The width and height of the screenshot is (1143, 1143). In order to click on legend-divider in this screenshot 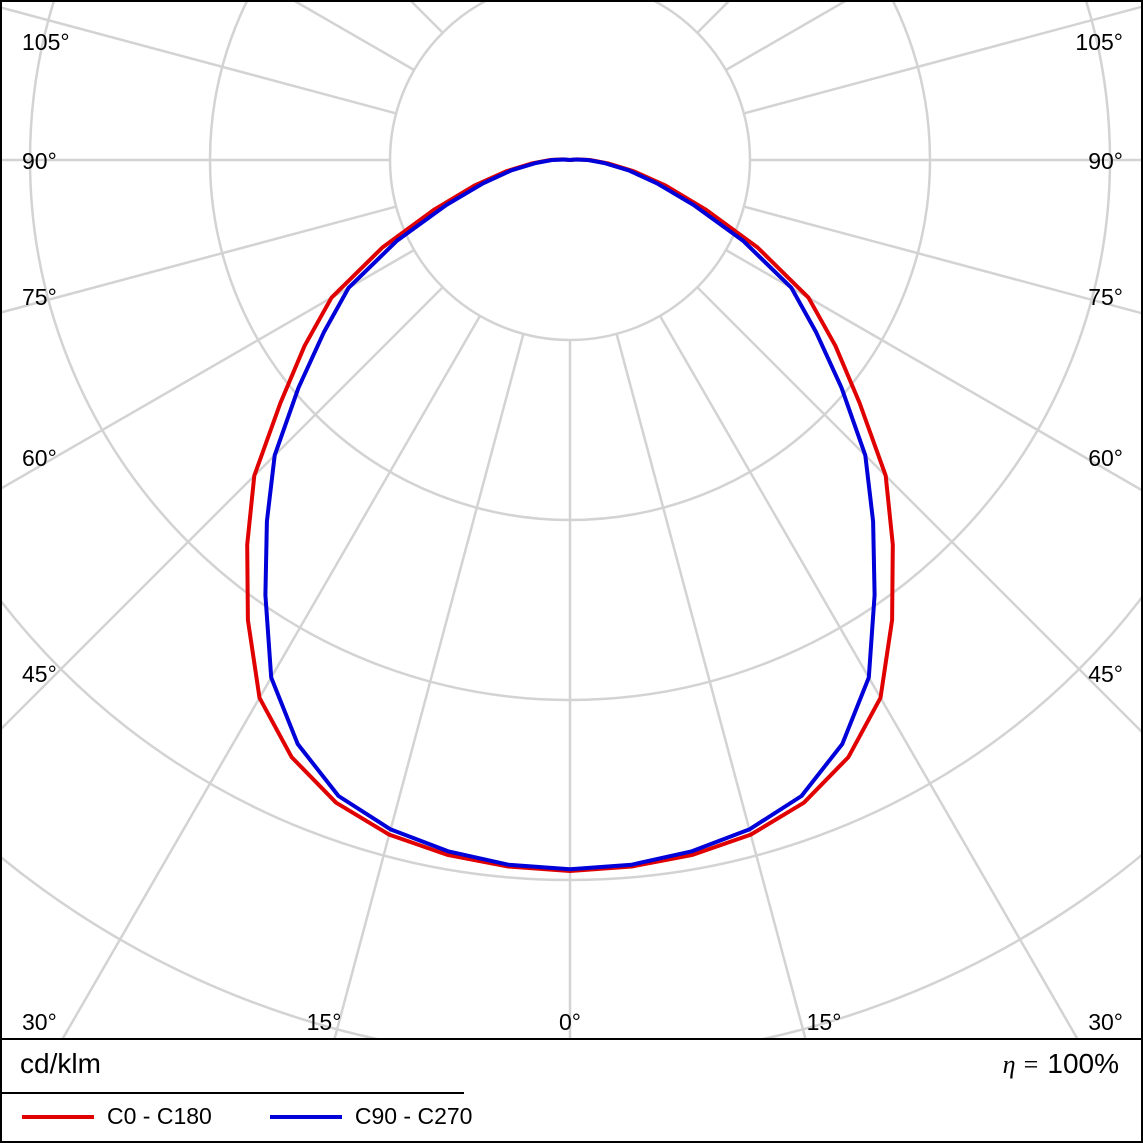, I will do `click(233, 1093)`.